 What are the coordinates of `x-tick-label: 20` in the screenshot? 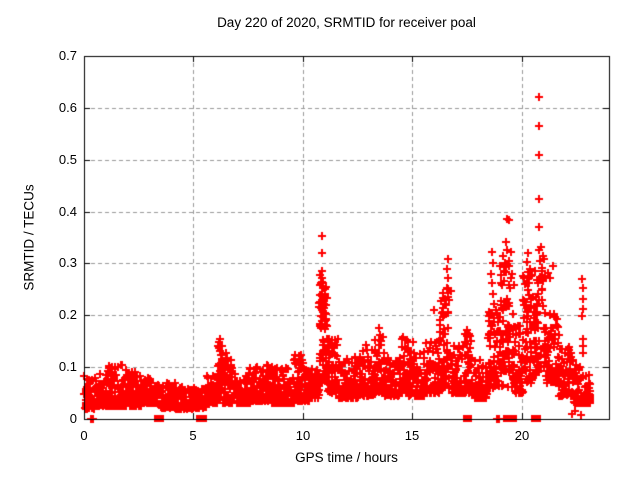 It's located at (522, 435).